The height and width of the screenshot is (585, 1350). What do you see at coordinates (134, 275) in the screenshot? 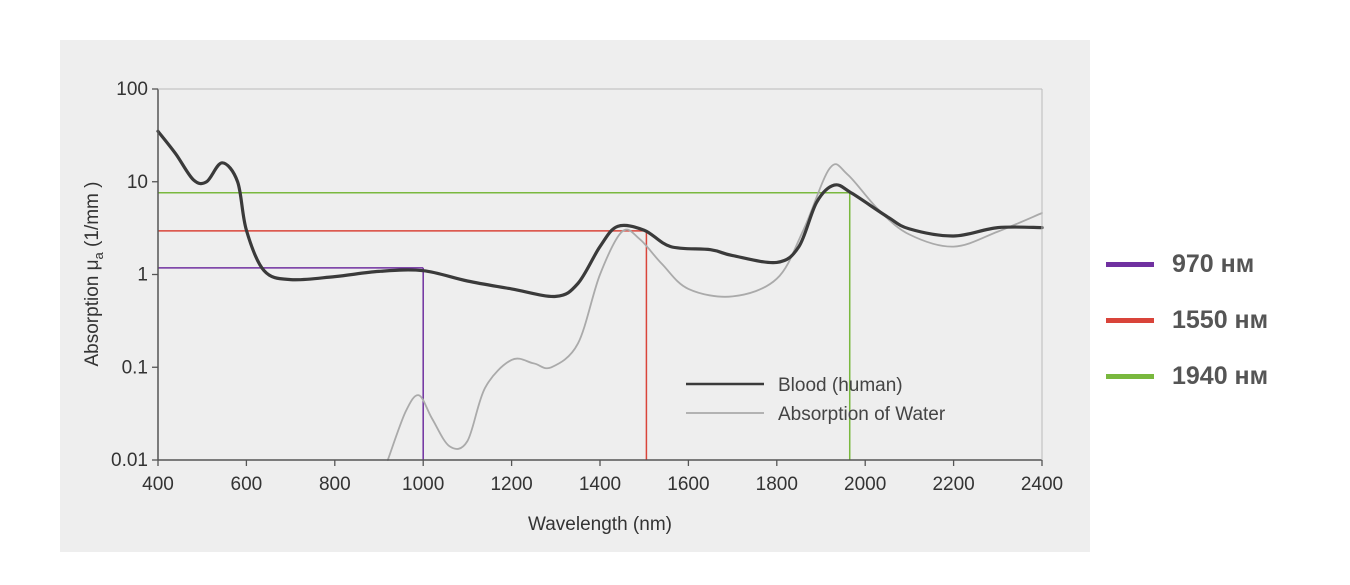
I see `y-ticks: 0.01 0.1 1 10 100` at bounding box center [134, 275].